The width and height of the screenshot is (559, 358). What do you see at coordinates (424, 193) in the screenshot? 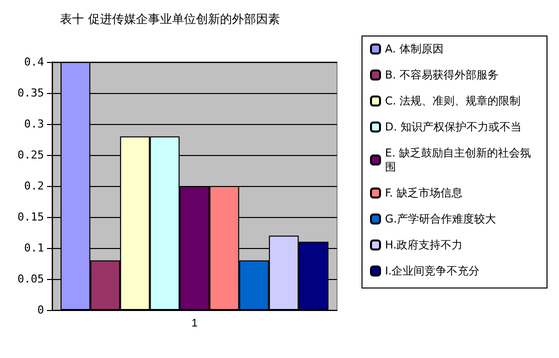
I see `legend-label: F. 缺乏市场信息` at bounding box center [424, 193].